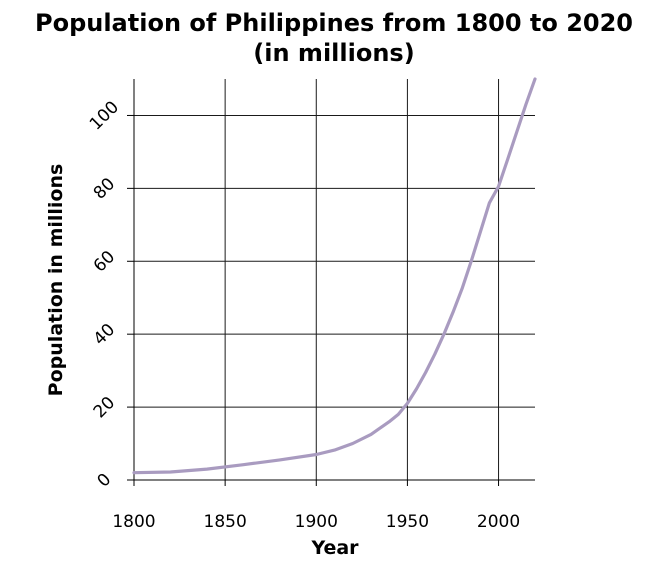  I want to click on x-tick-label: 1850, so click(225, 522).